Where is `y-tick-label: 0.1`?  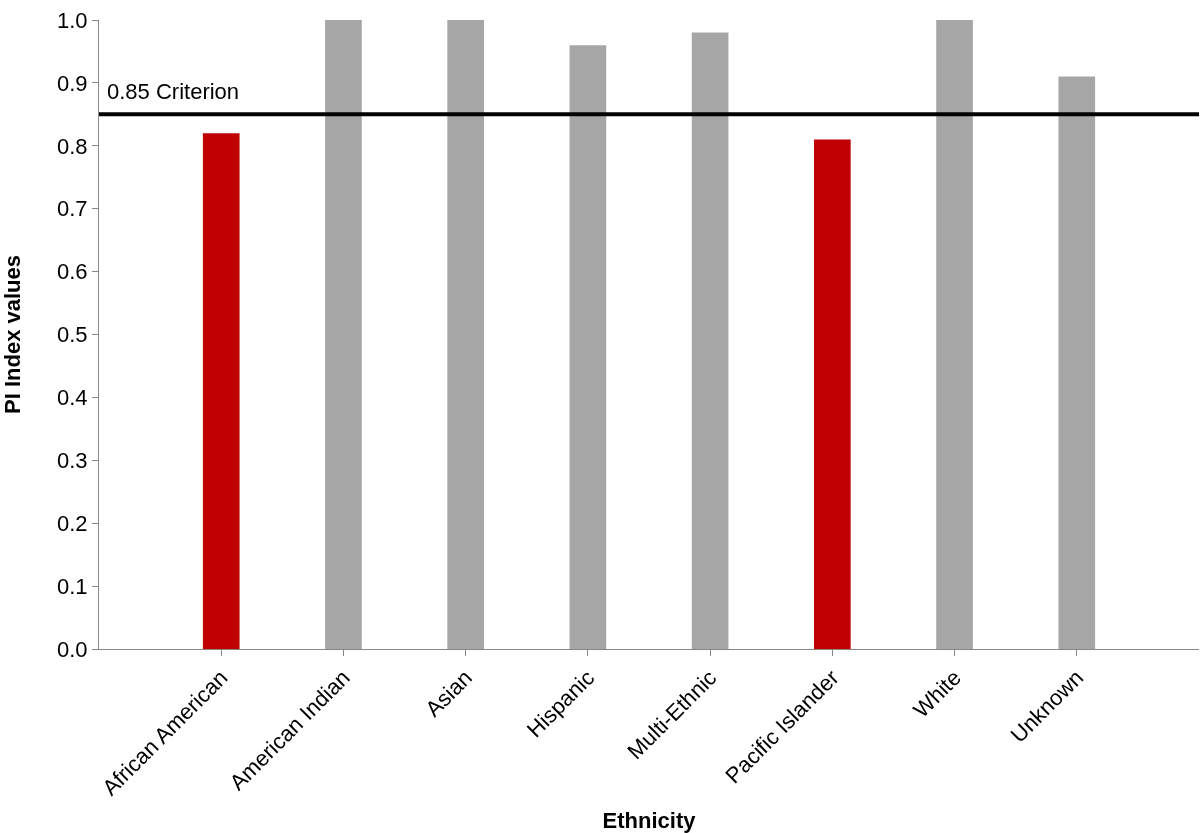
y-tick-label: 0.1 is located at coordinates (72, 586).